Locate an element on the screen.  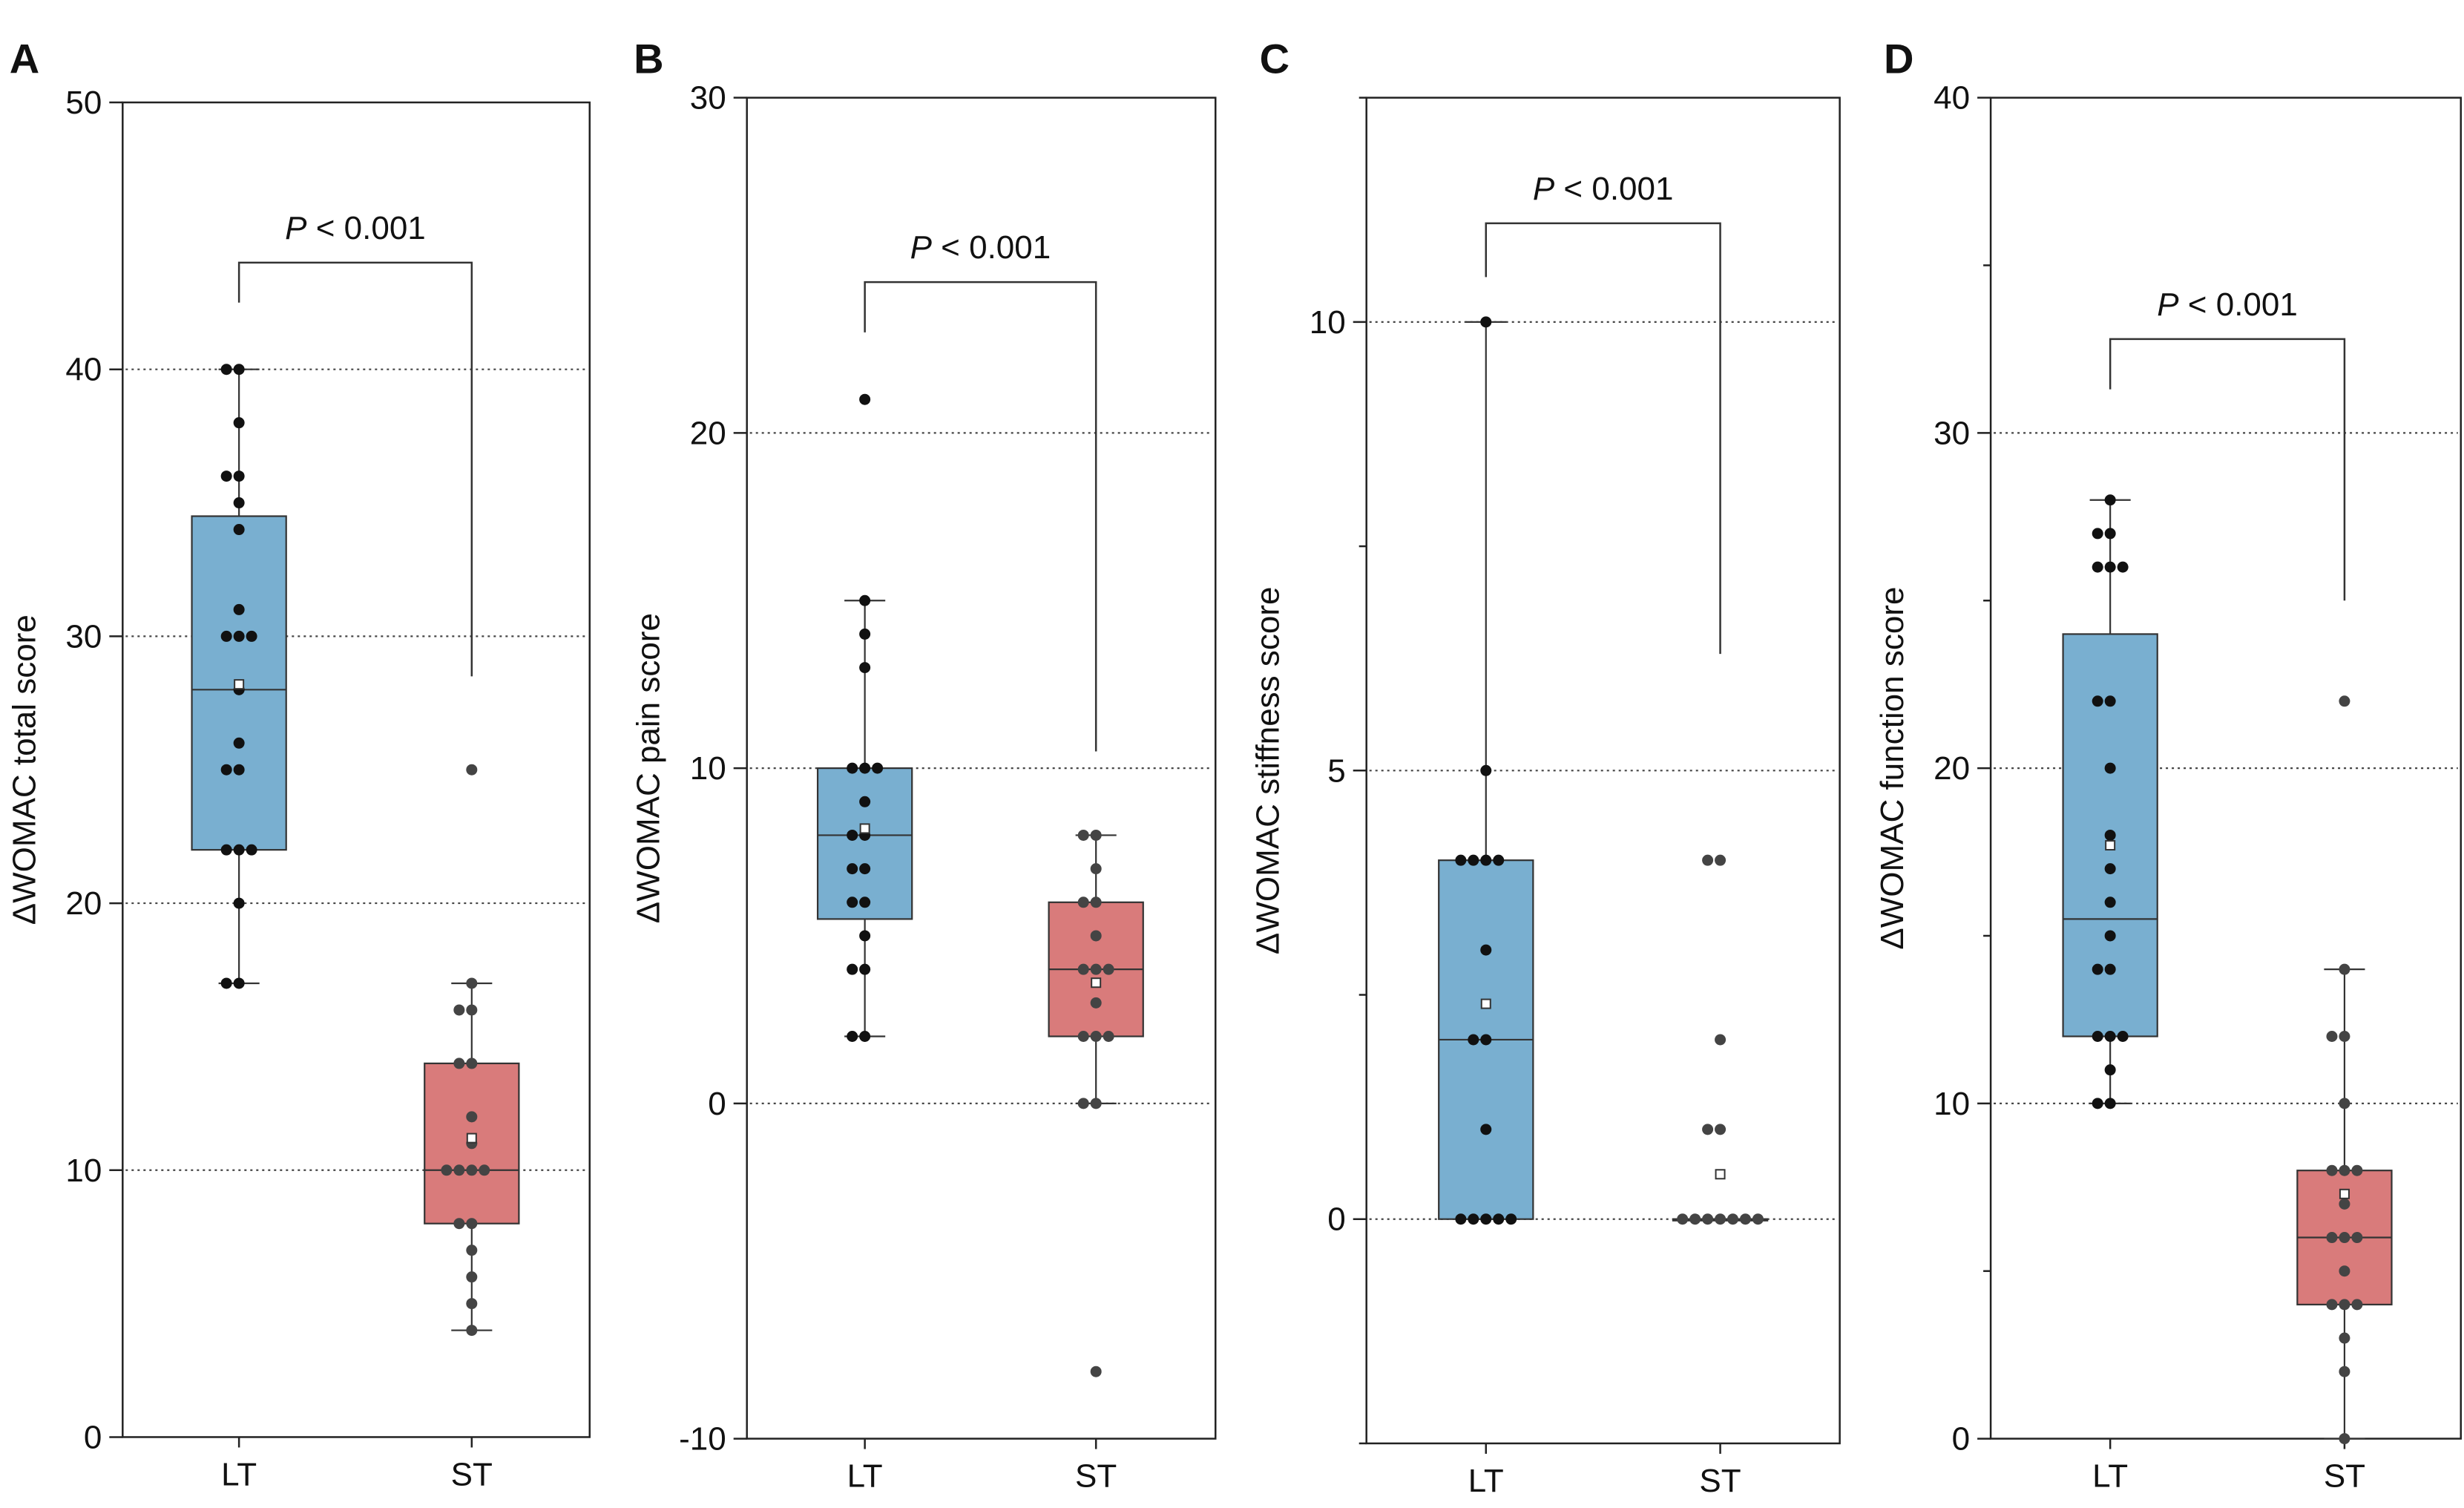
y-tick-label: 30 is located at coordinates (83, 636).